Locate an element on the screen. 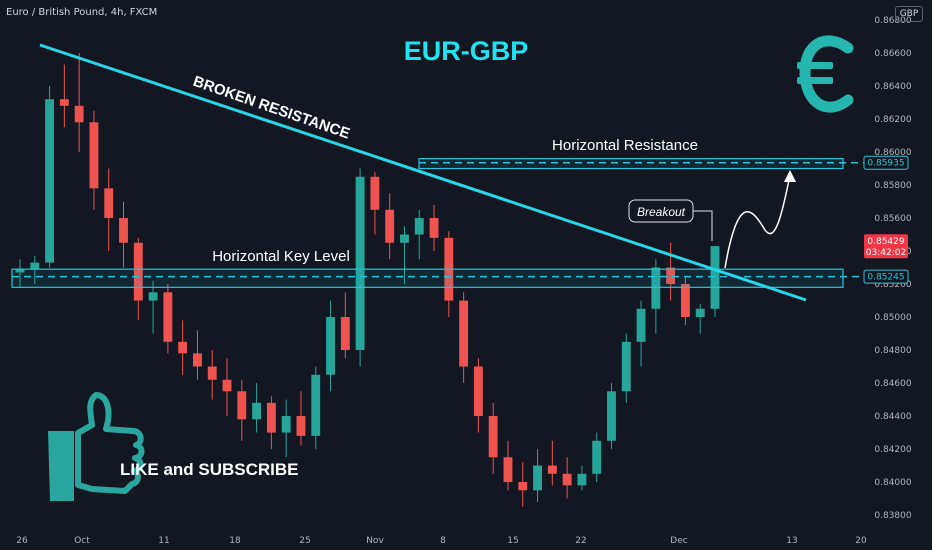  price-tick-label: 0.86000 is located at coordinates (892, 153).